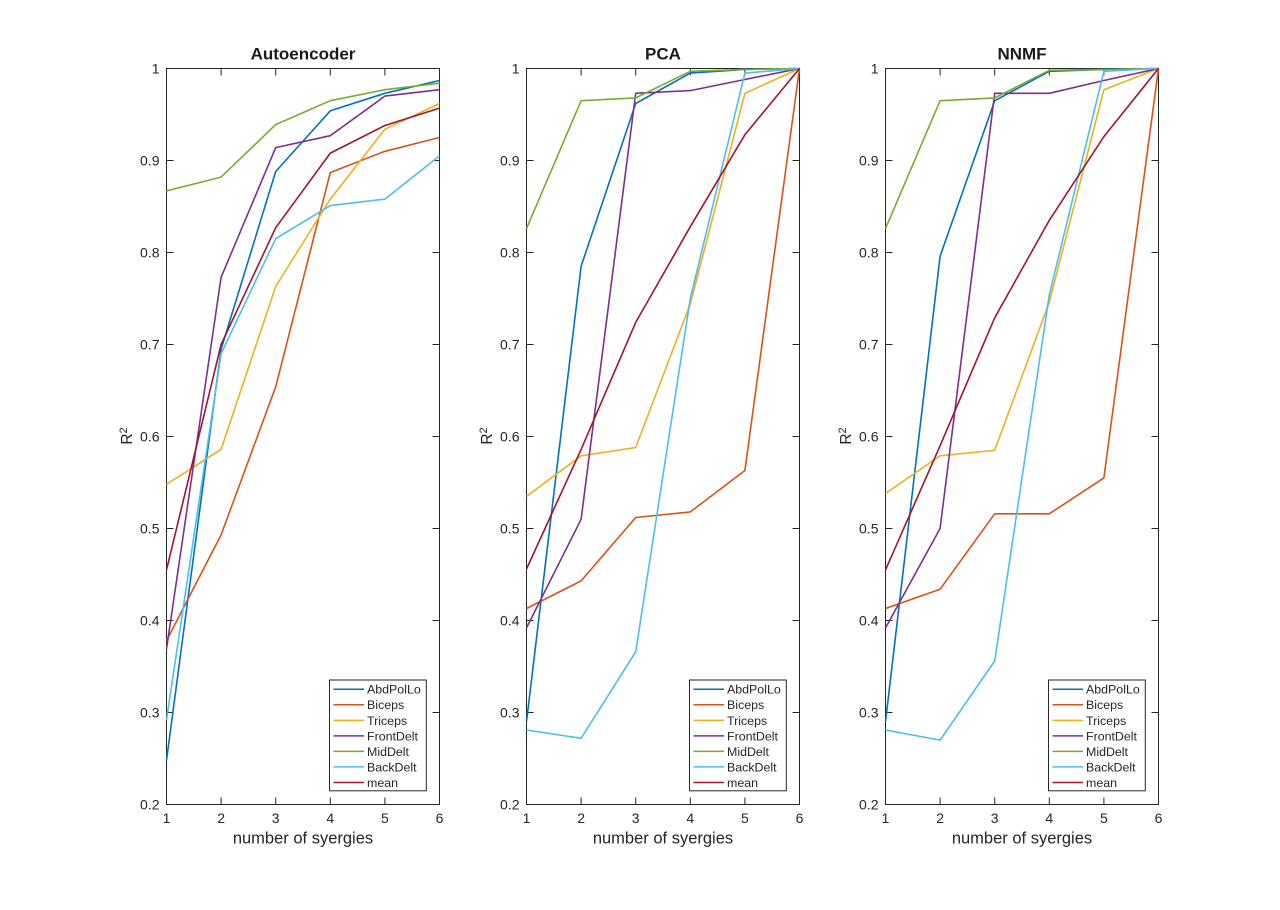 This screenshot has width=1280, height=910. I want to click on svg-text: NNMF, so click(1021, 54).